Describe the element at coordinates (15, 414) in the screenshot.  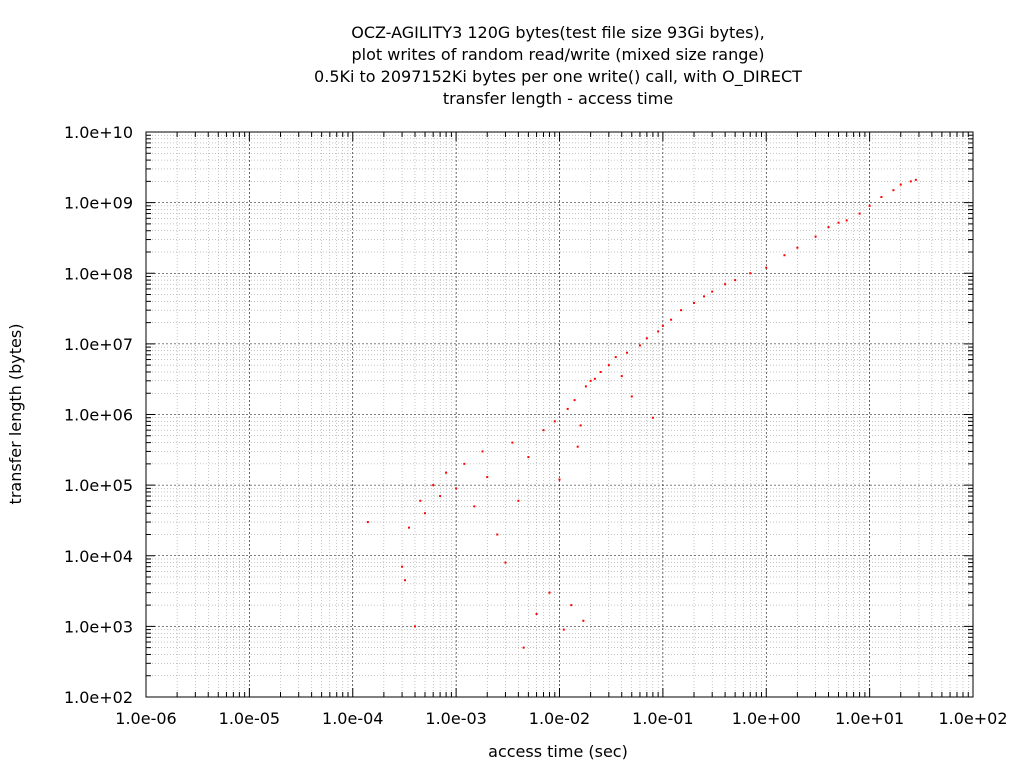
I see `y-axis-label: transfer length (bytes)` at that location.